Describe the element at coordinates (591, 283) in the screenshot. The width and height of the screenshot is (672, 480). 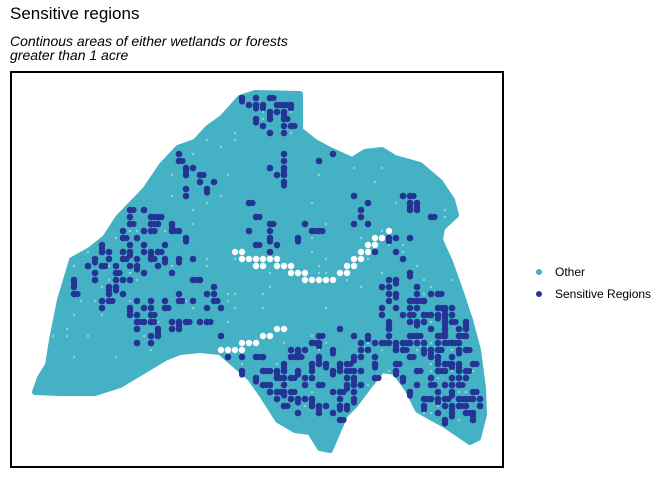
I see `legend: Other Sensitive Regions` at that location.